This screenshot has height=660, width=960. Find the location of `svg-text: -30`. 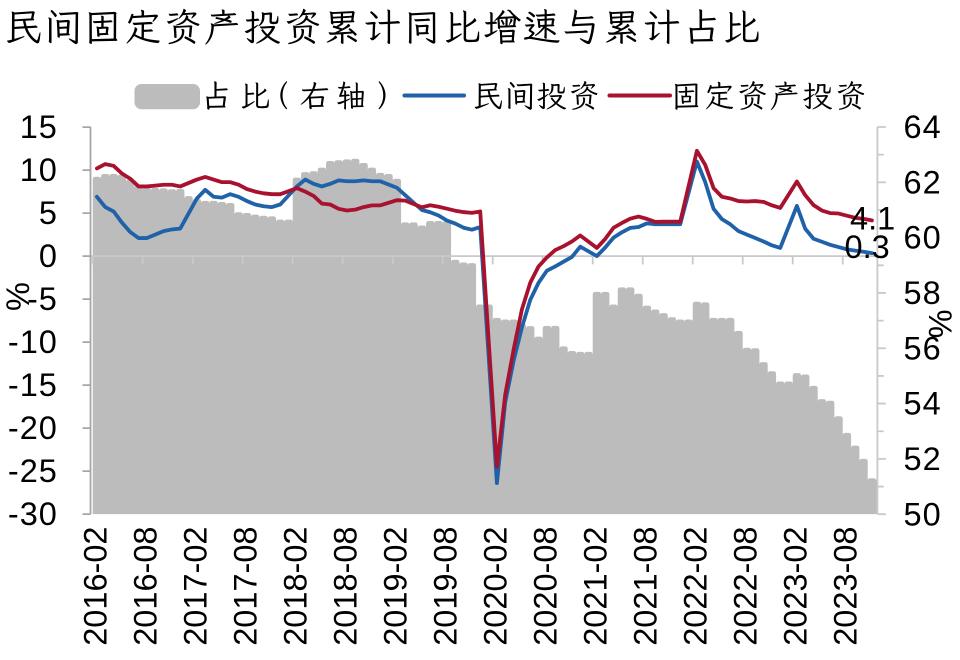

svg-text: -30 is located at coordinates (33, 514).